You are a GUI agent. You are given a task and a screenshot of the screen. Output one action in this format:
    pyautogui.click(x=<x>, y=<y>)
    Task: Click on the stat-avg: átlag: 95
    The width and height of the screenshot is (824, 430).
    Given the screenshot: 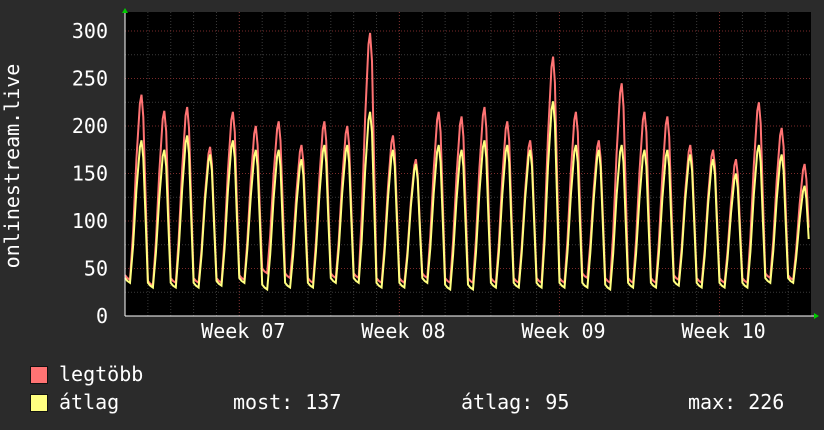 What is the action you would take?
    pyautogui.click(x=515, y=402)
    